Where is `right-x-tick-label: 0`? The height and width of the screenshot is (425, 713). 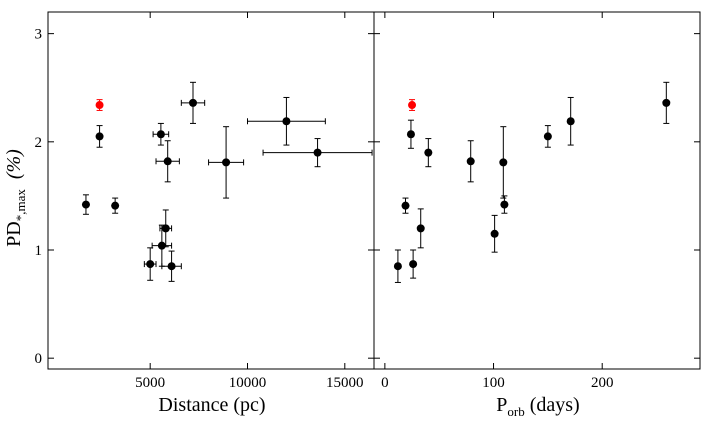 right-x-tick-label: 0 is located at coordinates (385, 383).